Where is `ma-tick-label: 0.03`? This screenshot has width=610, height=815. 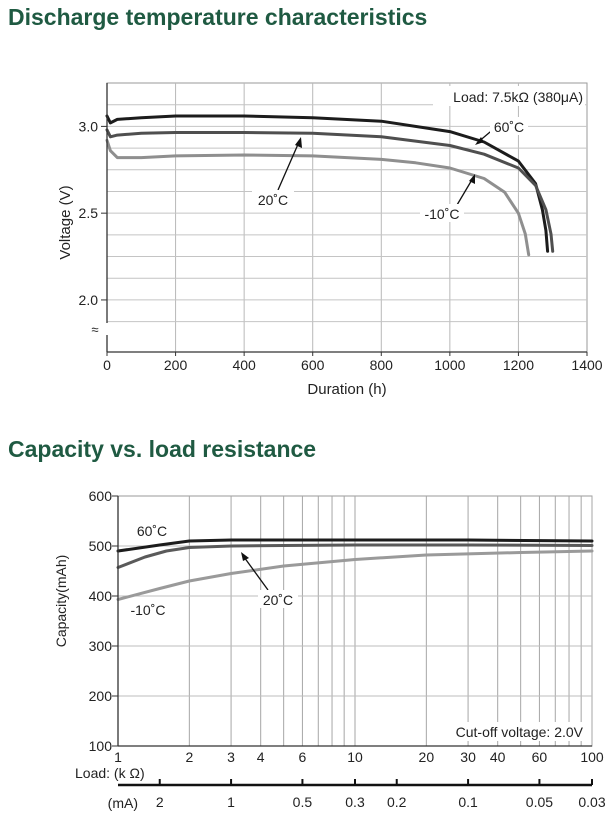 ma-tick-label: 0.03 is located at coordinates (591, 802).